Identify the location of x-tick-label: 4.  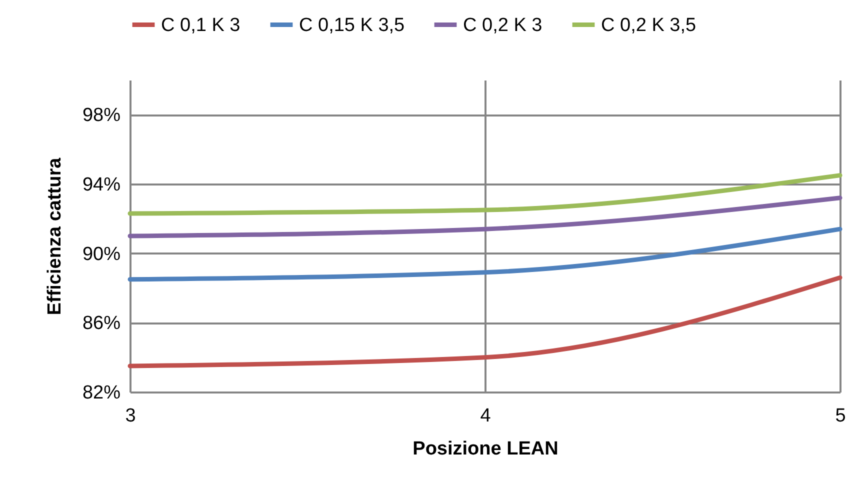
(486, 416).